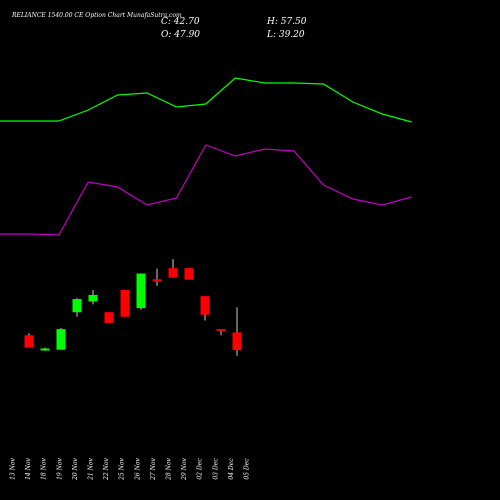 The width and height of the screenshot is (500, 500). I want to click on x-tick-label: 29 Nov, so click(184, 468).